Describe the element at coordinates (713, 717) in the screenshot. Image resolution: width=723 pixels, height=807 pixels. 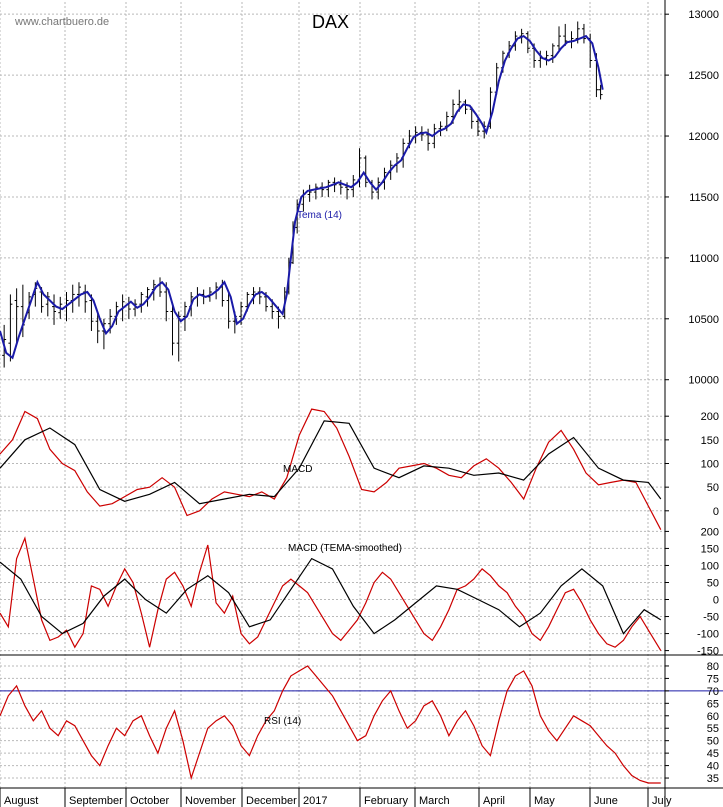
I see `y-tick-label: 60` at that location.